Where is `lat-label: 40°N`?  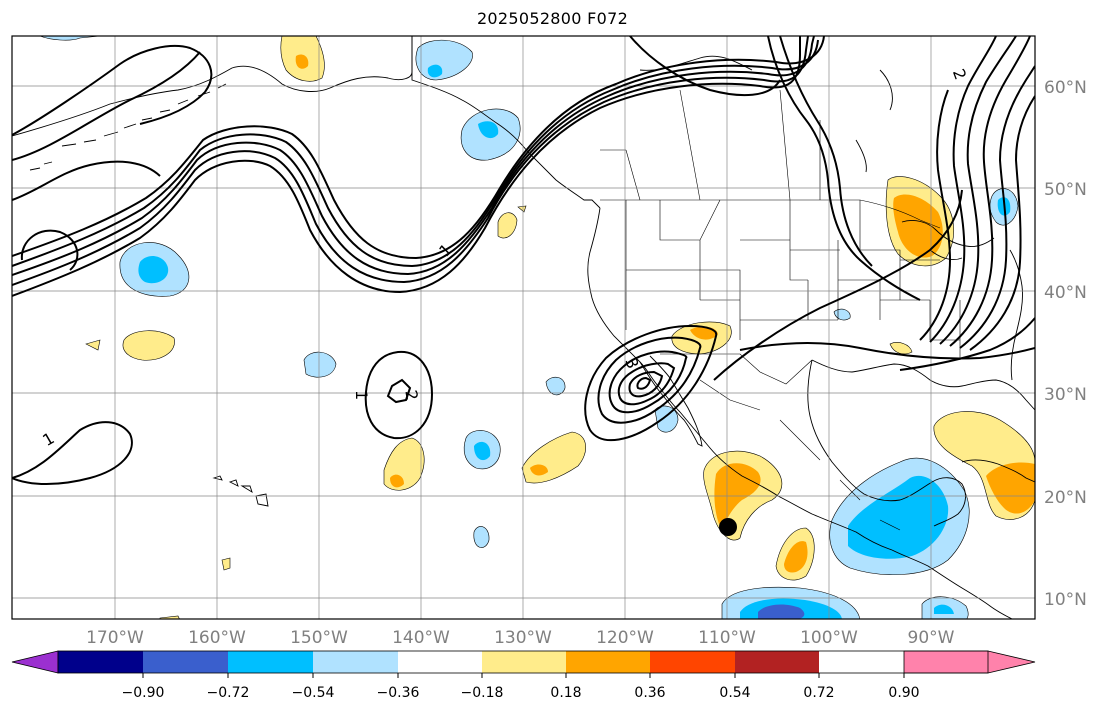 lat-label: 40°N is located at coordinates (1065, 293).